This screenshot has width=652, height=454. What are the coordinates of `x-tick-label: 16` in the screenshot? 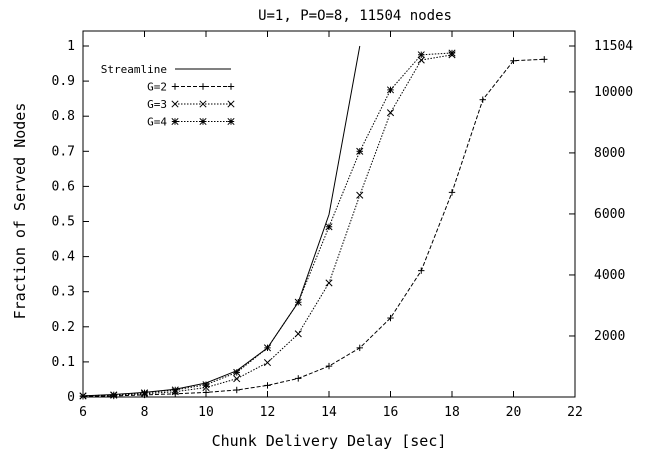 It's located at (391, 412).